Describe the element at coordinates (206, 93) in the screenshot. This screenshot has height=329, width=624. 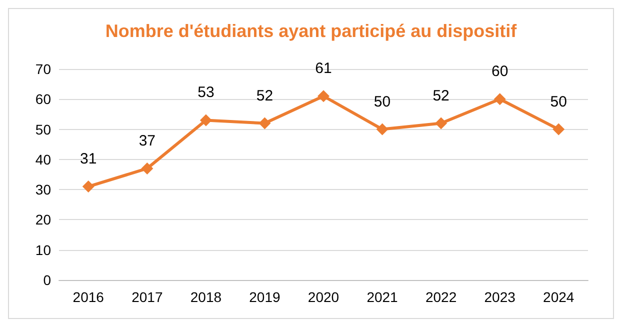
I see `data-label: 53` at that location.